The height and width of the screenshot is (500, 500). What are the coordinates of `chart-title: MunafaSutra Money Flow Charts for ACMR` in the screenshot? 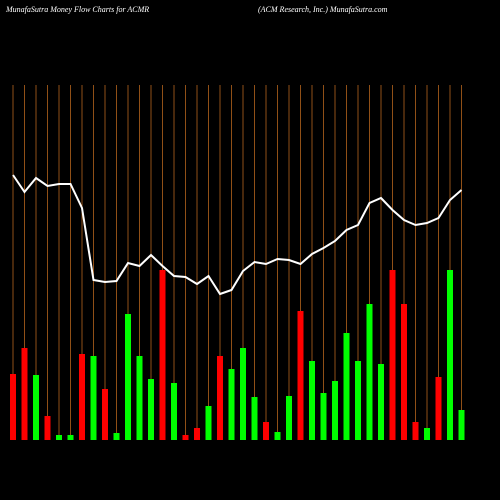 It's located at (77, 9).